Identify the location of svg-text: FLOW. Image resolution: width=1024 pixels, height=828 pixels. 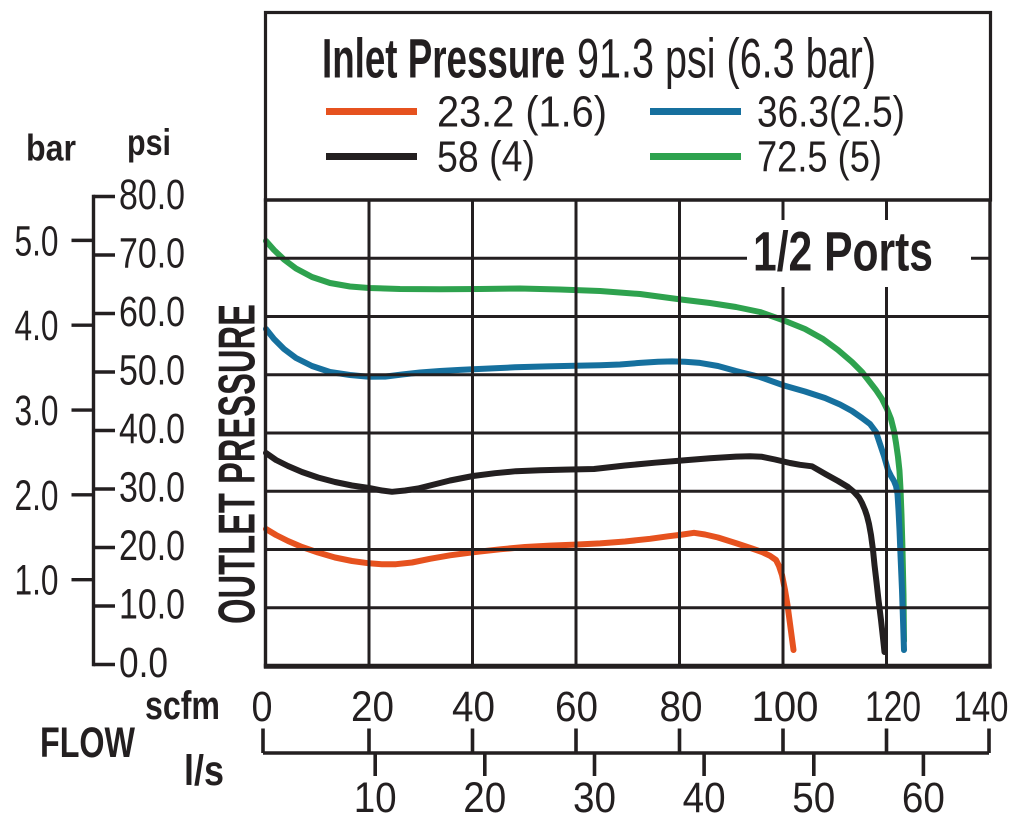
(87, 743).